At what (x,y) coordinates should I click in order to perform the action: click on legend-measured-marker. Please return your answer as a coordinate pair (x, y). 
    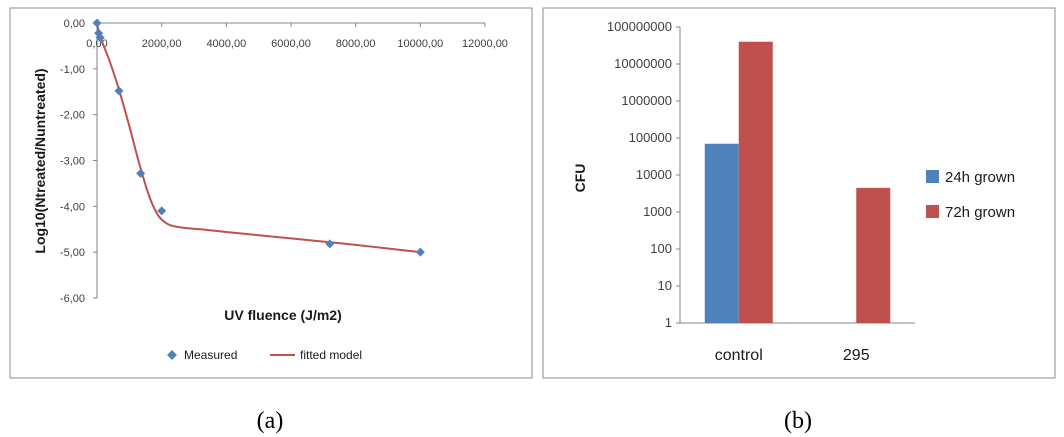
    Looking at the image, I should click on (172, 355).